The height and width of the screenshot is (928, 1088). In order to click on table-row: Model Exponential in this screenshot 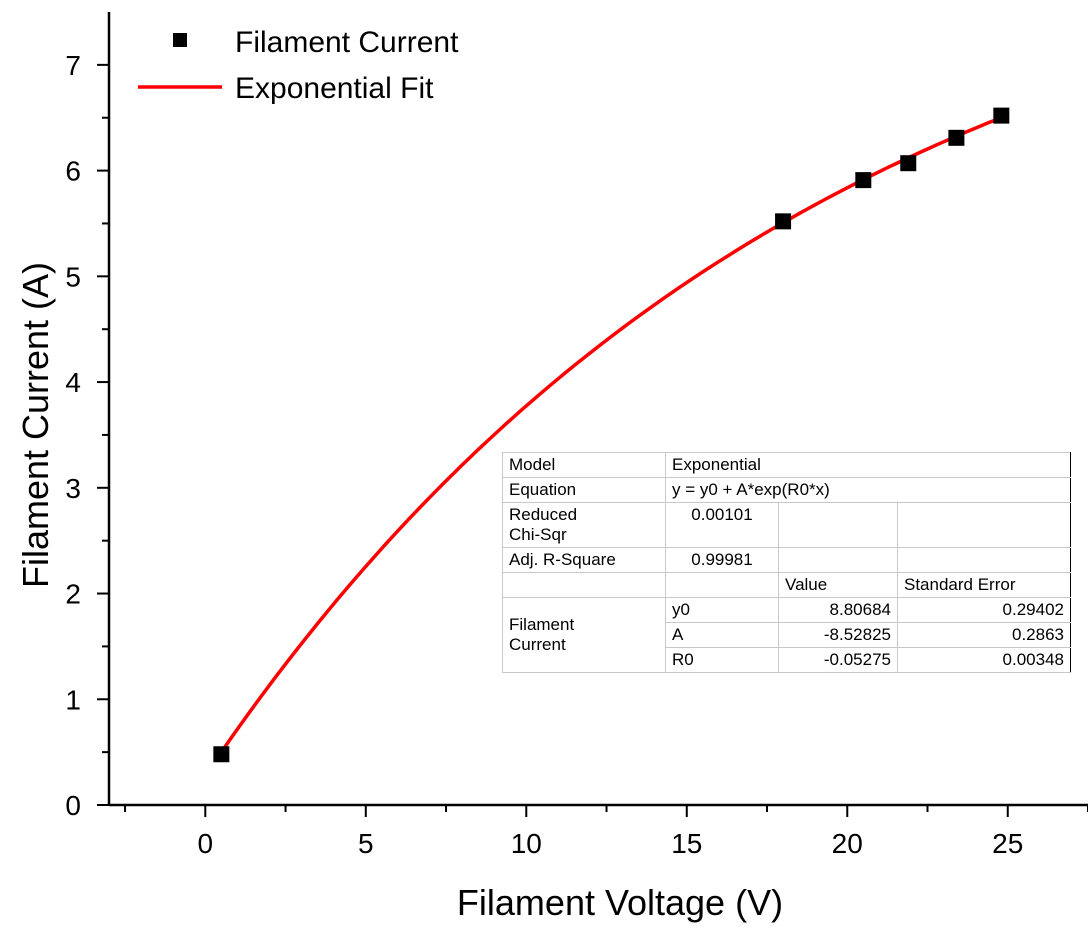, I will do `click(786, 465)`.